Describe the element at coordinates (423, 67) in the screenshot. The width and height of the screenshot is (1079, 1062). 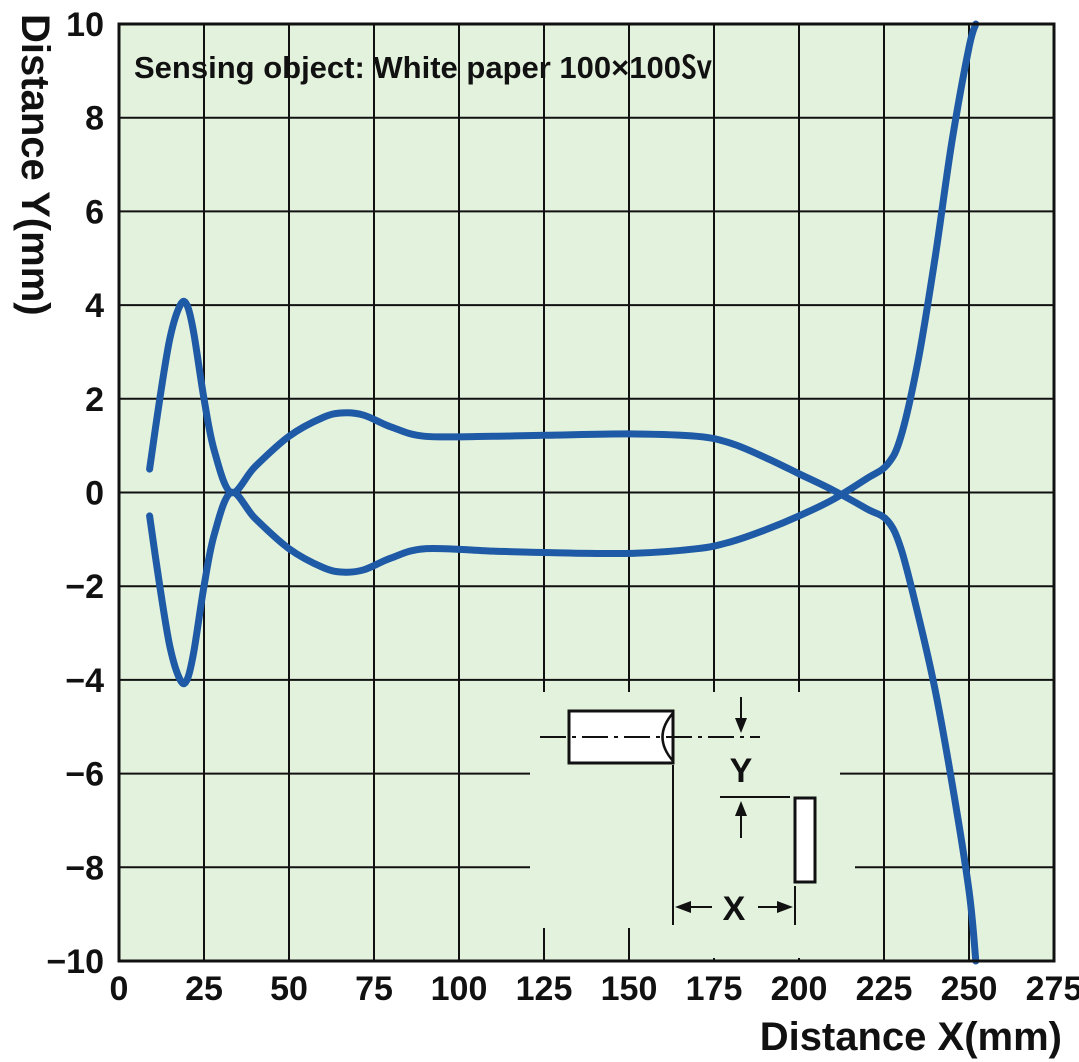
I see `chart-annotation: Sensing object: White paper 100×100㏜` at that location.